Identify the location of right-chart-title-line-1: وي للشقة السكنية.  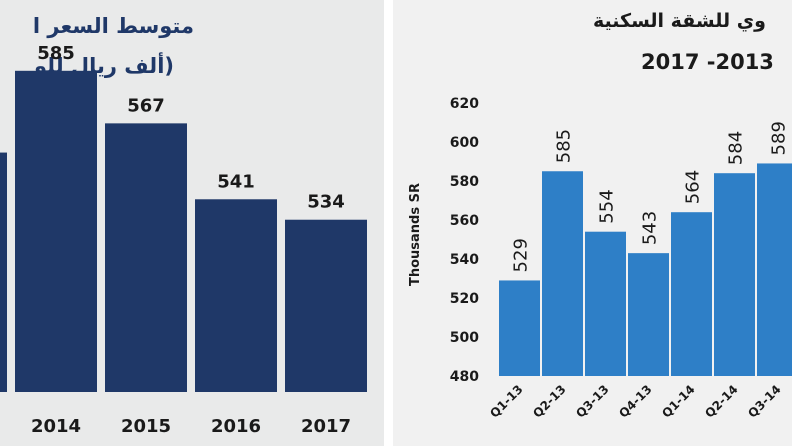
(679, 21).